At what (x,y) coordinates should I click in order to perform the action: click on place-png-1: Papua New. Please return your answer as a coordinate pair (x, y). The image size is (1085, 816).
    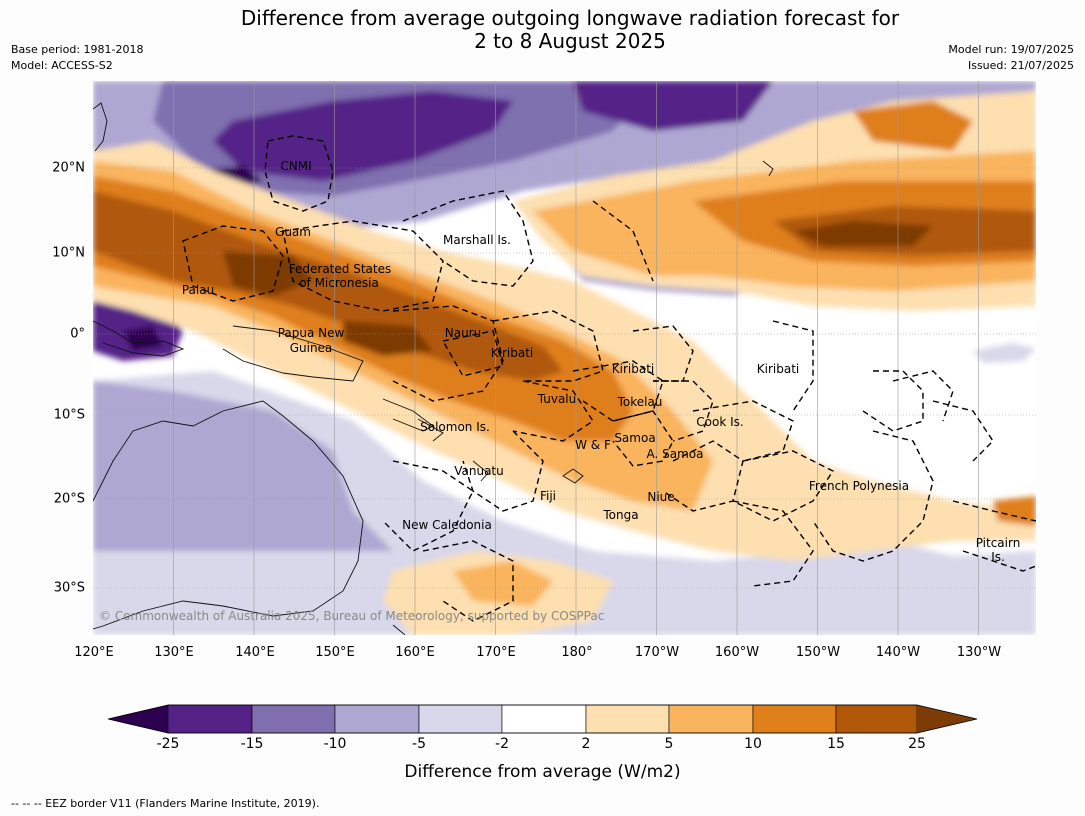
    Looking at the image, I should click on (311, 333).